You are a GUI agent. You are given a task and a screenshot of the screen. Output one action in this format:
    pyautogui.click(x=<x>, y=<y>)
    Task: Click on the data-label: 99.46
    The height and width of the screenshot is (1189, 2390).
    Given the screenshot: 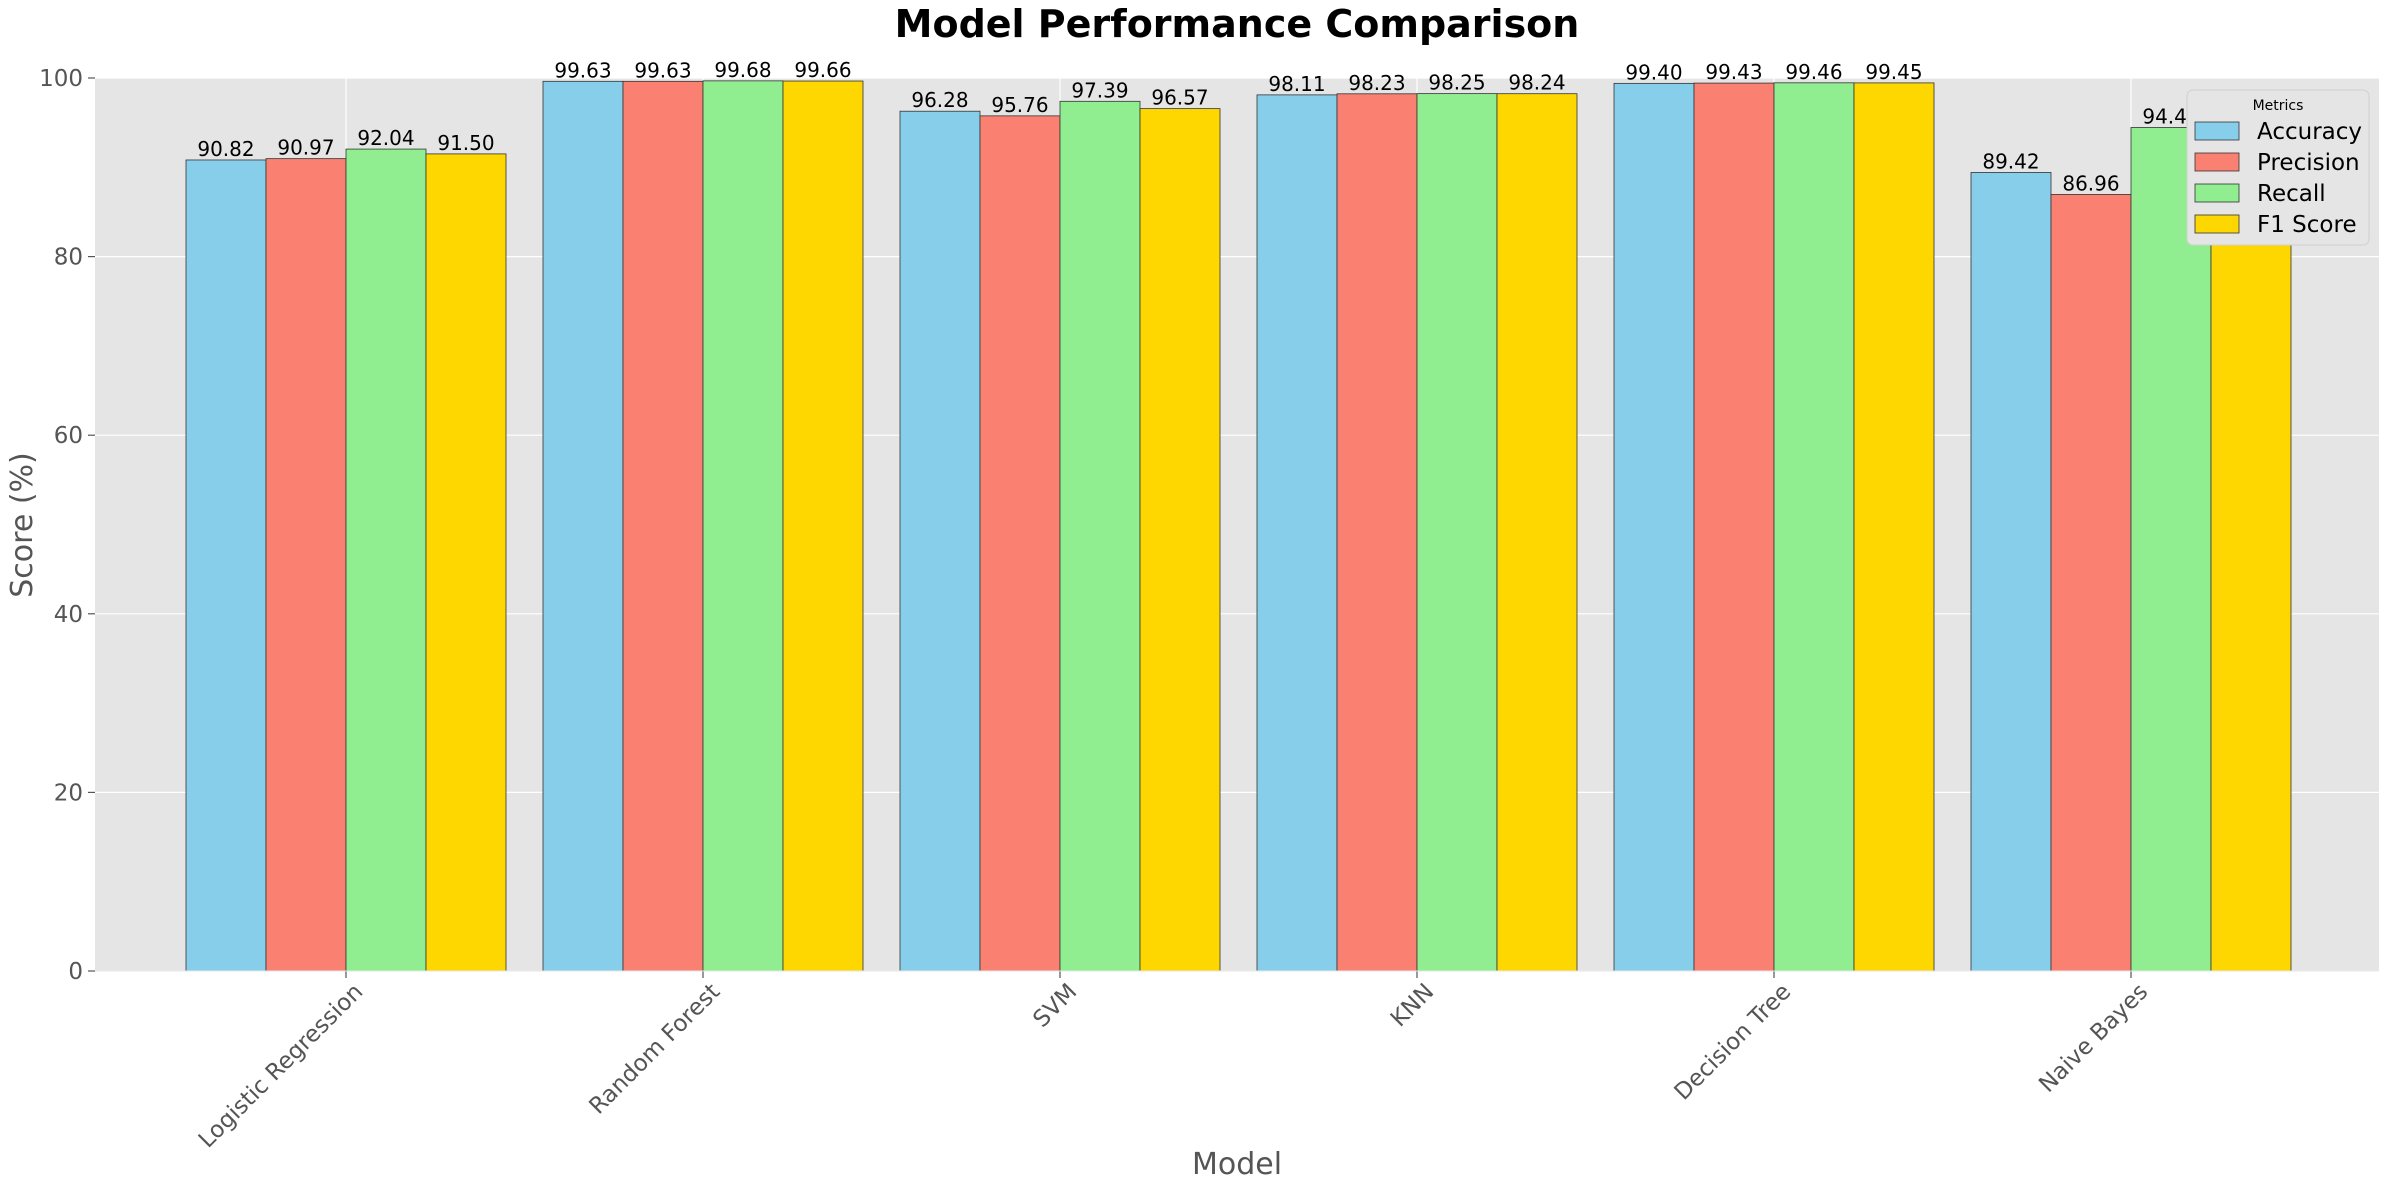 What is the action you would take?
    pyautogui.click(x=1813, y=72)
    